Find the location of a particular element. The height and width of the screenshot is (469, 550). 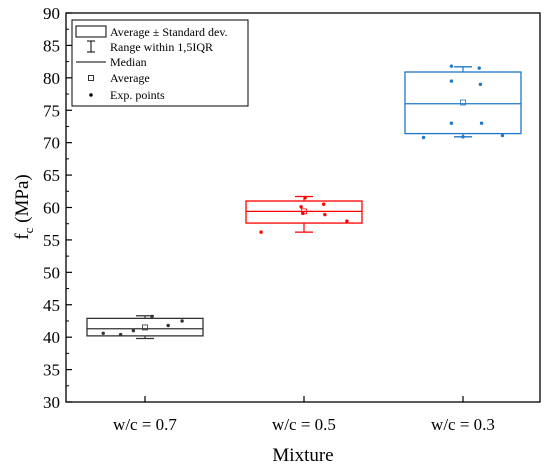

y-tick-label: 60 is located at coordinates (51, 208).